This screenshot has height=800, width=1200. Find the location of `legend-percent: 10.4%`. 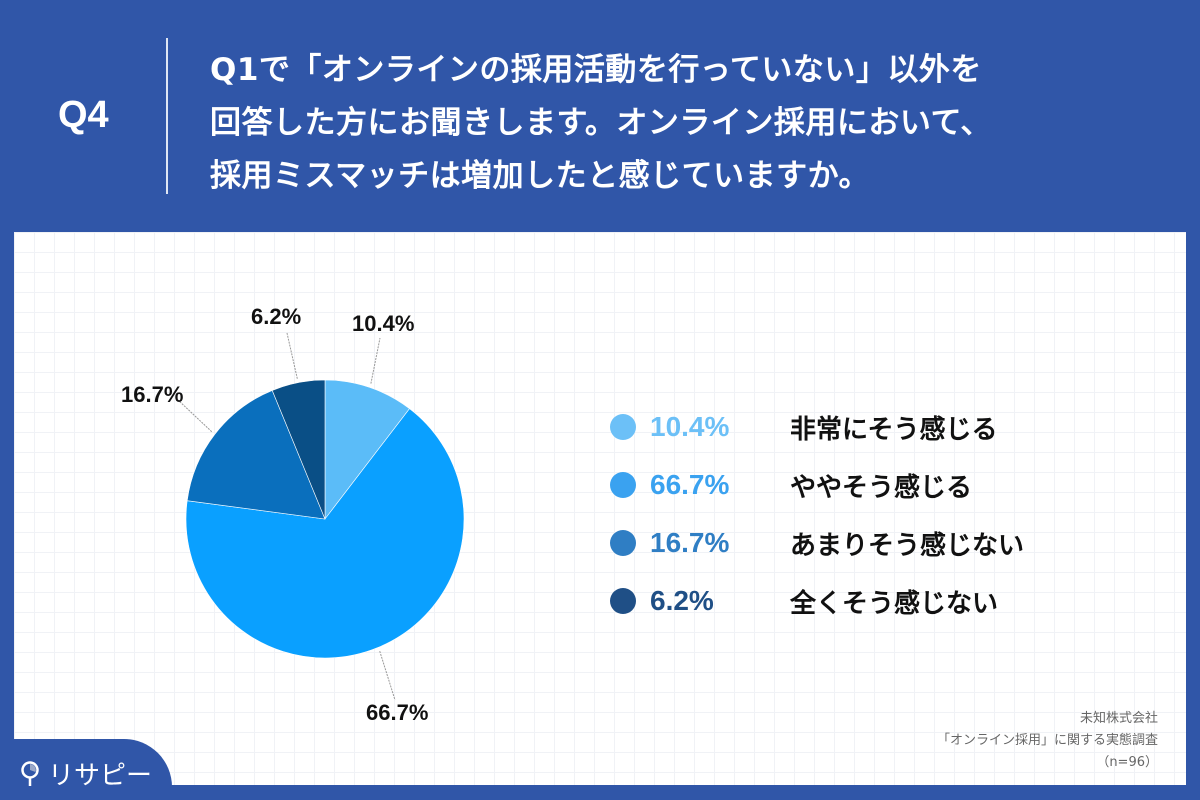

legend-percent: 10.4% is located at coordinates (690, 426).